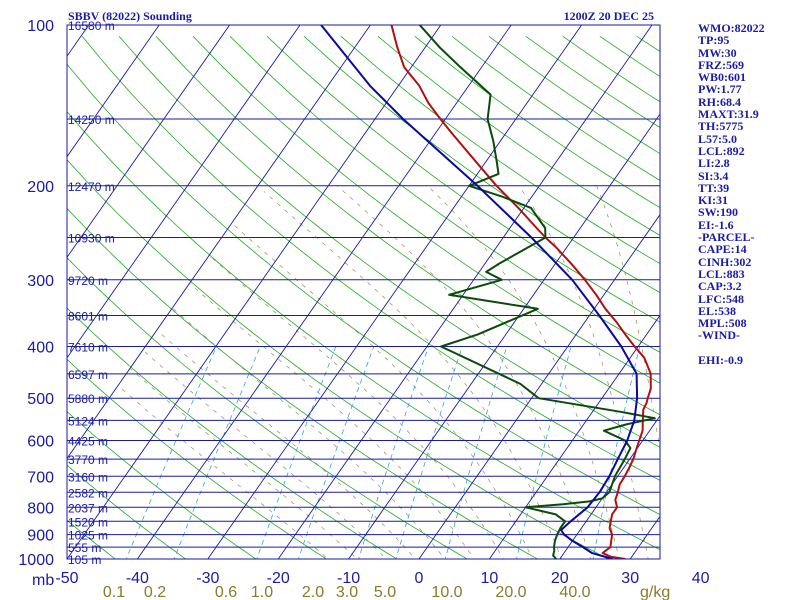 This screenshot has width=800, height=600. What do you see at coordinates (713, 175) in the screenshot?
I see `index-value: SI:3.4` at bounding box center [713, 175].